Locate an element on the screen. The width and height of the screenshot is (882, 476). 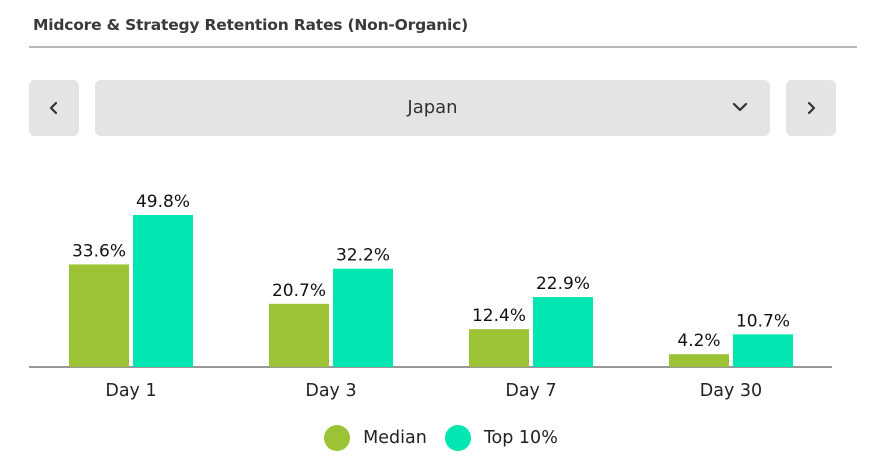
x-tick-label: Day 7 is located at coordinates (530, 391).